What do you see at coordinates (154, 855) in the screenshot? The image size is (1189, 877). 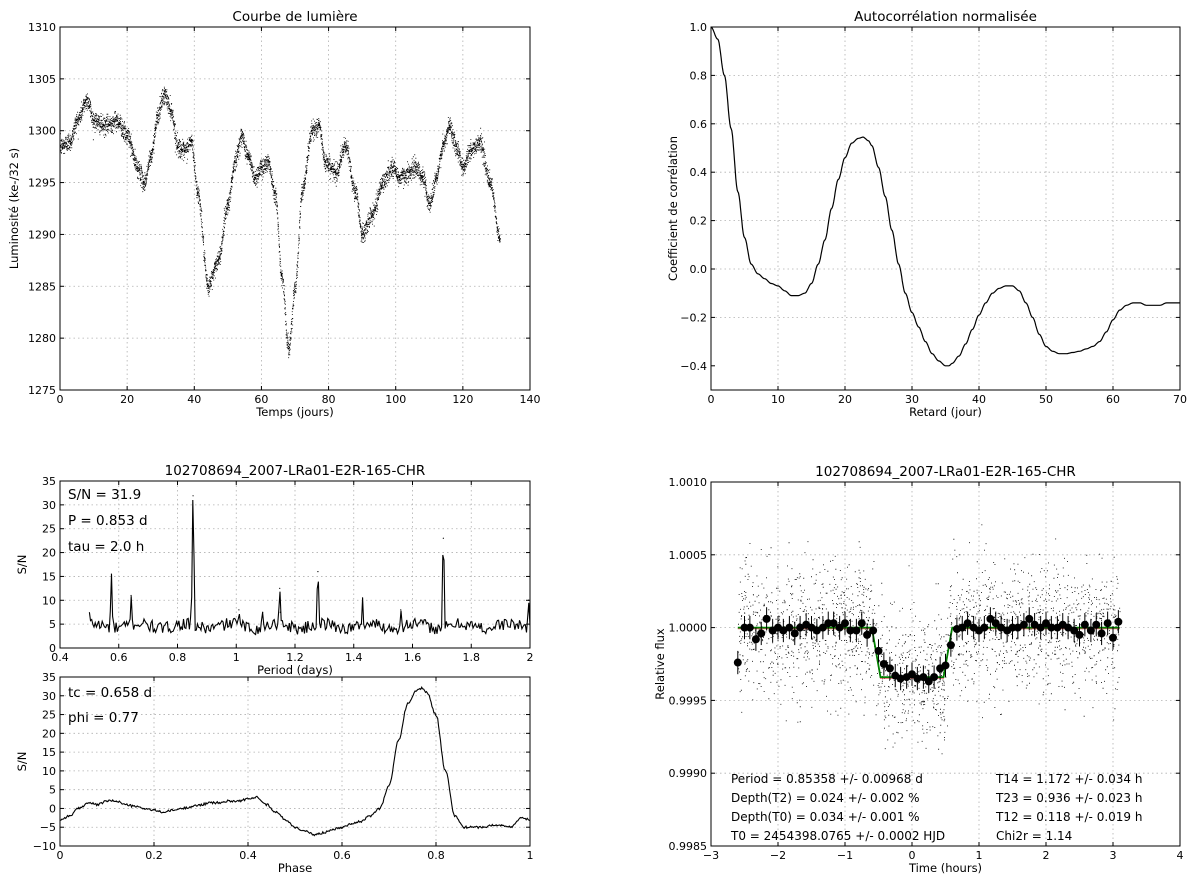 I see `x-tick-label: 0.2` at bounding box center [154, 855].